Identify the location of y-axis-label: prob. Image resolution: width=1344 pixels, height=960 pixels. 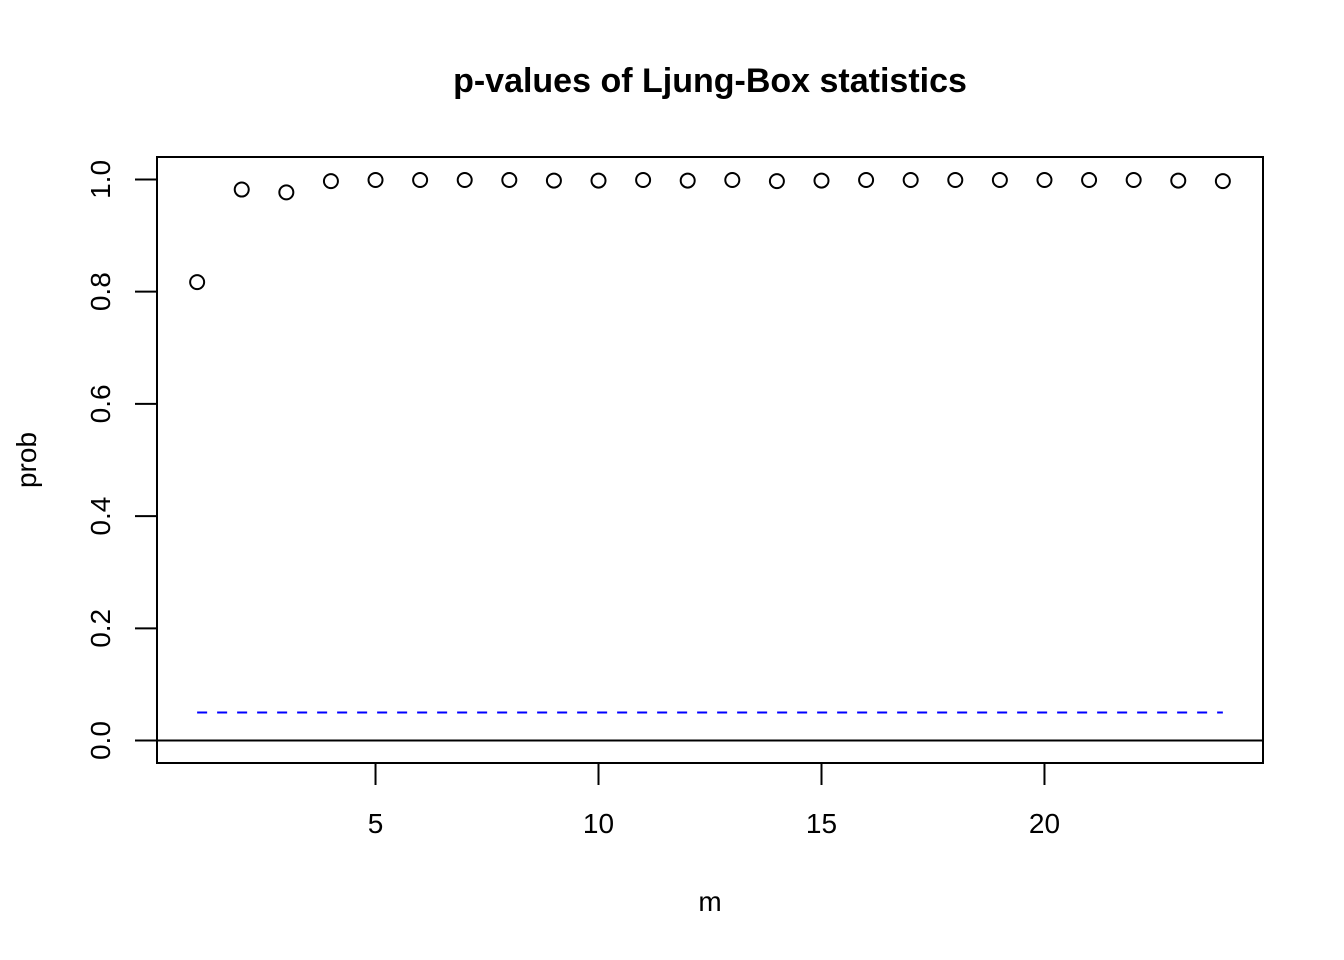
(26, 460).